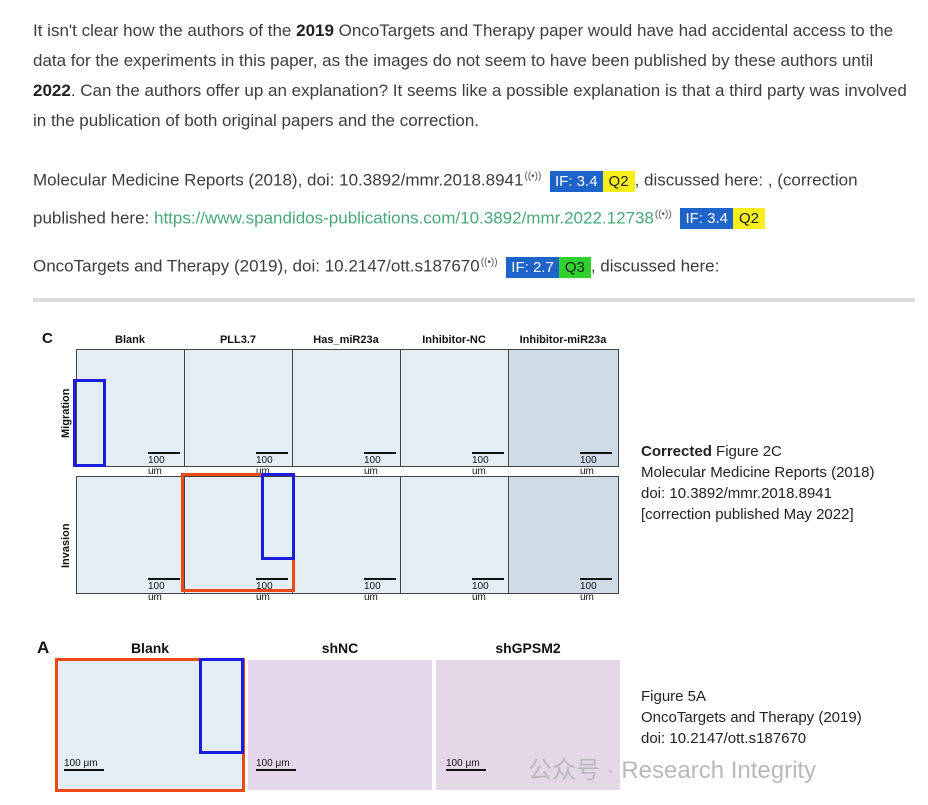 The image size is (928, 805). What do you see at coordinates (724, 738) in the screenshot?
I see `caption-doi: doi: 10.2147/ott.s187670` at bounding box center [724, 738].